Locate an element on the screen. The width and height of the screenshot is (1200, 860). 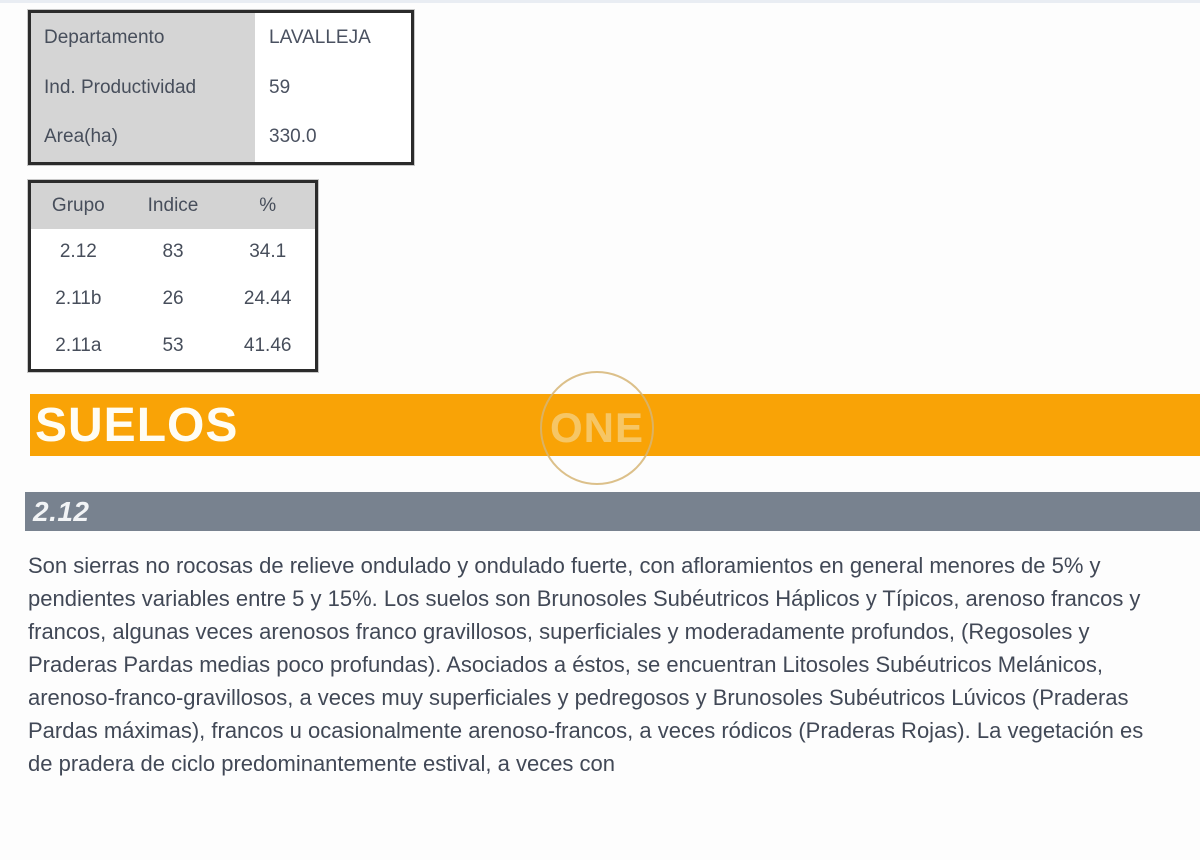
cell-percent: 34.1 is located at coordinates (268, 252).